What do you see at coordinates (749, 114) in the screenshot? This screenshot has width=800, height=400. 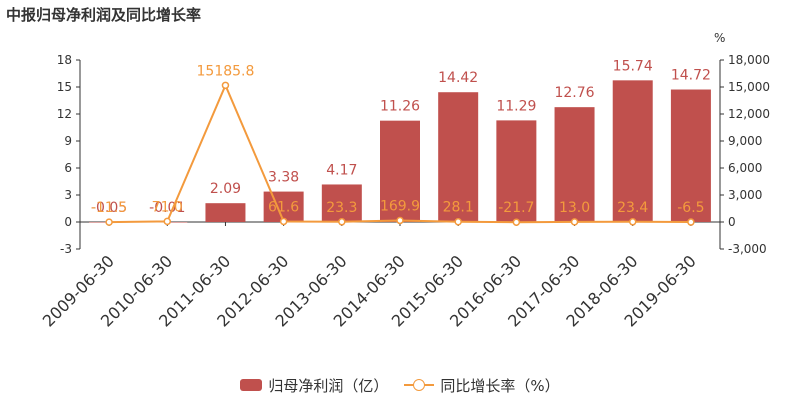 I see `right-tick-label: 12,000` at bounding box center [749, 114].